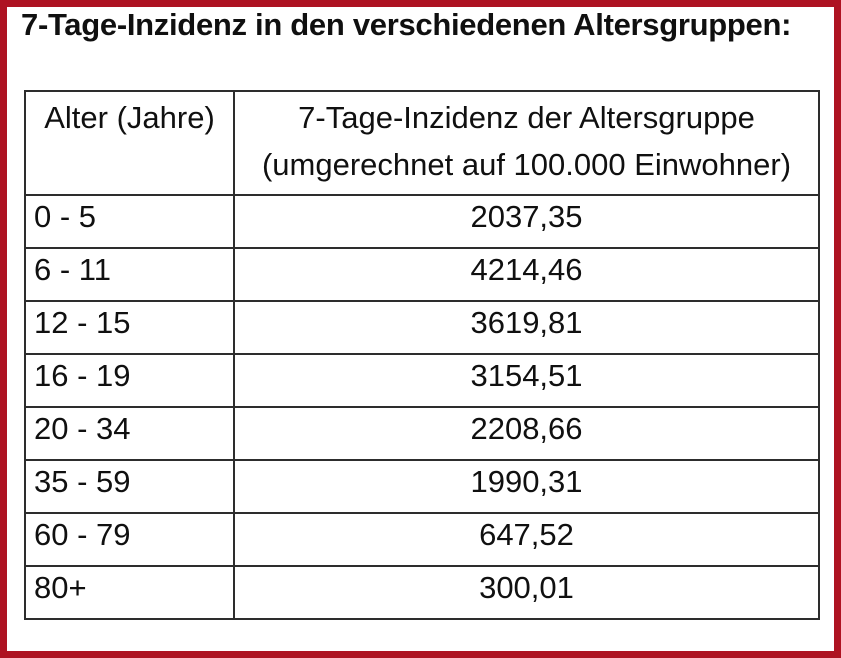 The image size is (841, 658). What do you see at coordinates (526, 327) in the screenshot?
I see `incidence-cell: 3619,81` at bounding box center [526, 327].